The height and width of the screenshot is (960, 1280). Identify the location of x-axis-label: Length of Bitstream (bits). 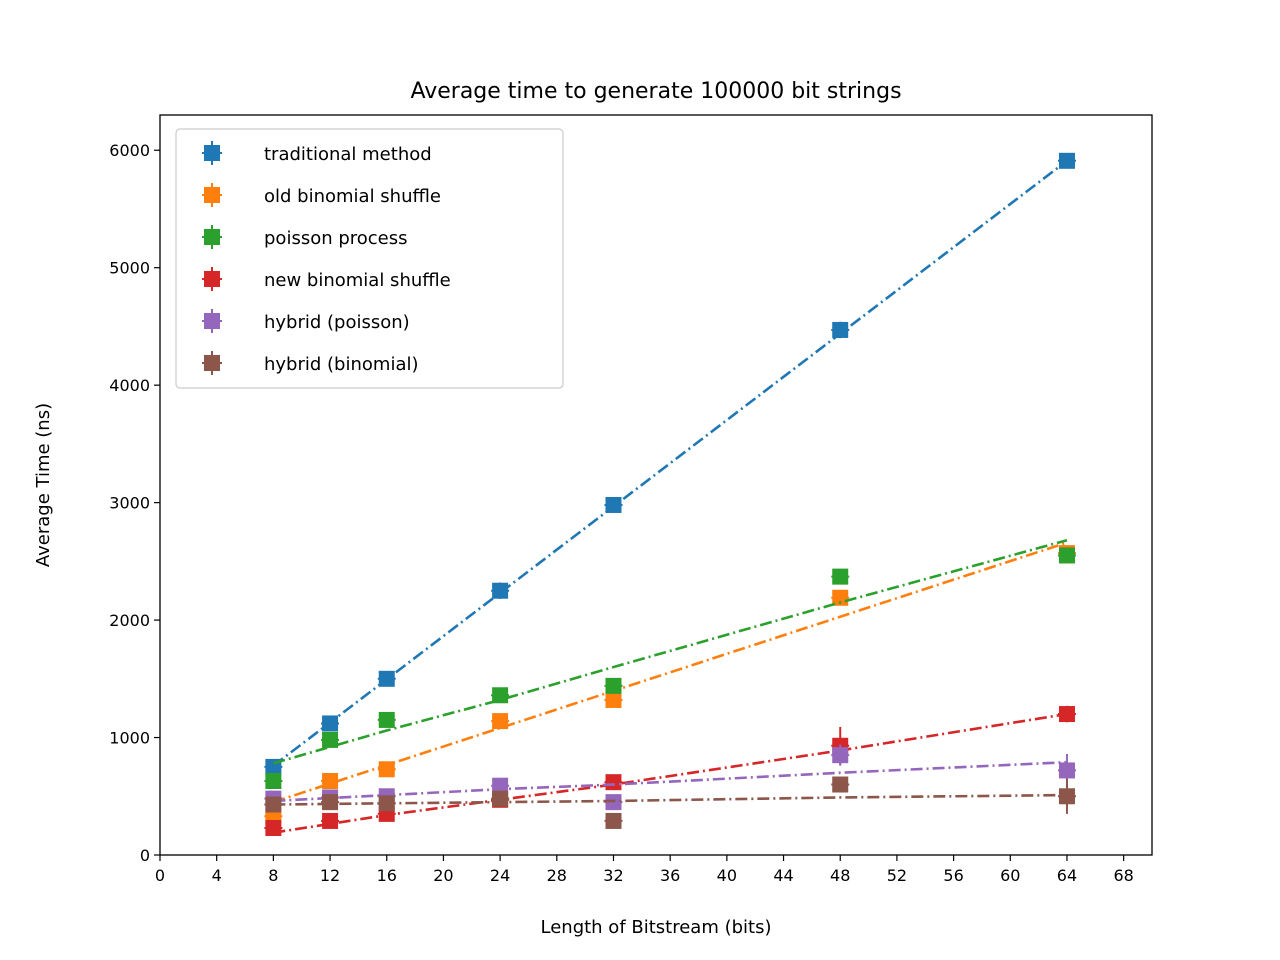
(656, 927).